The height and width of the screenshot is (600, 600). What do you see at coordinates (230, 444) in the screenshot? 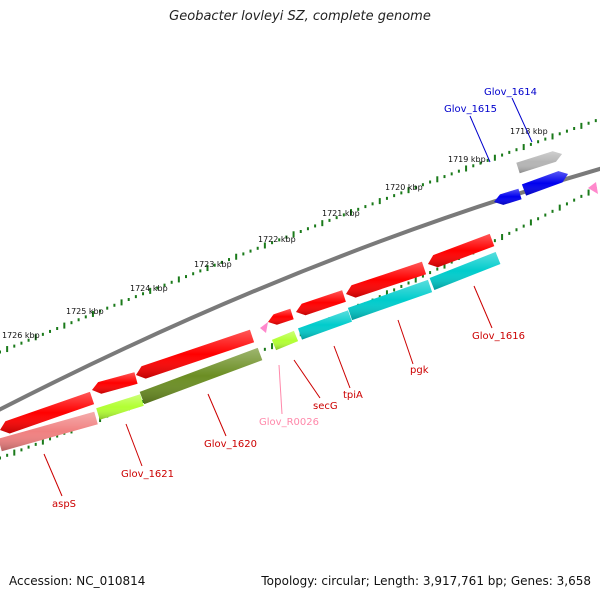
I see `gene-label: Glov_1620` at bounding box center [230, 444].